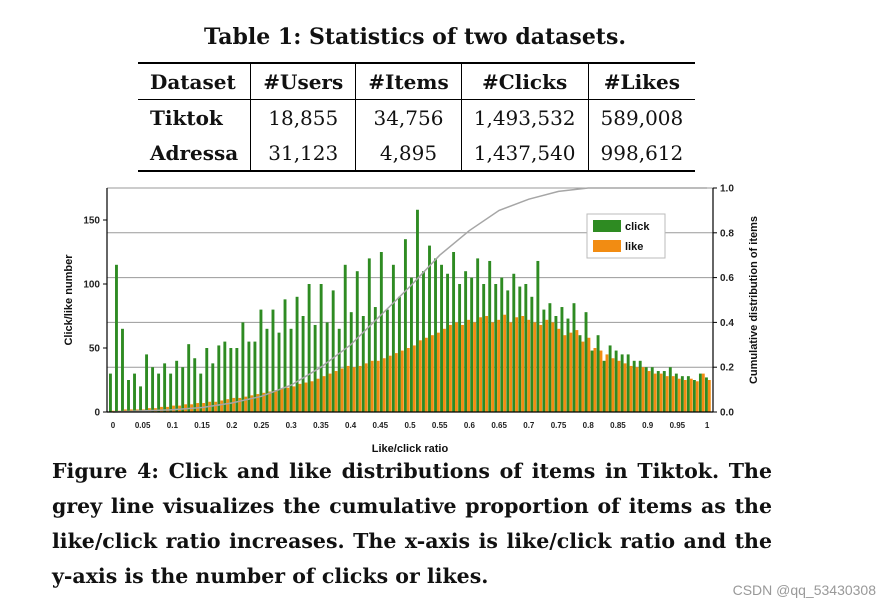  Describe the element at coordinates (618, 425) in the screenshot. I see `x-tick-label: 0.85` at that location.